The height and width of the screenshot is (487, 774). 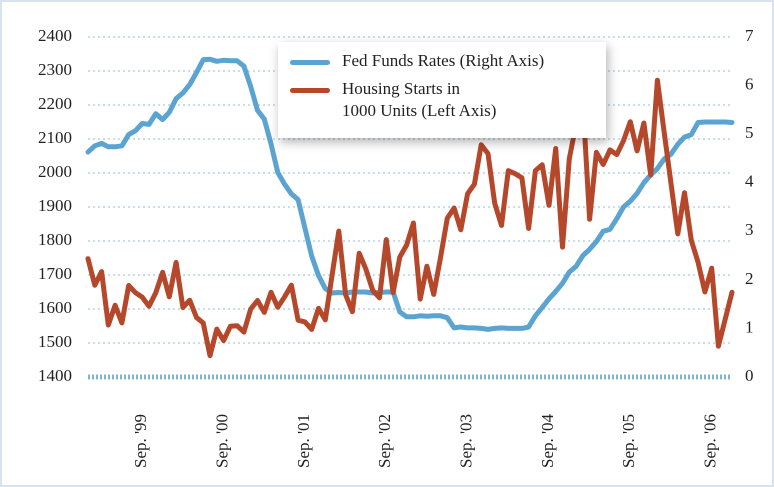 I want to click on legend-item: Housing Starts in 1000 Units (Left Axis), so click(x=442, y=100).